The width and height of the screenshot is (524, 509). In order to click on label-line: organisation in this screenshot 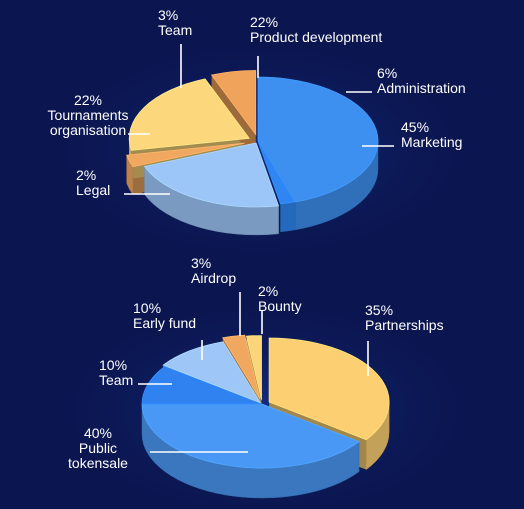, I will do `click(88, 130)`.